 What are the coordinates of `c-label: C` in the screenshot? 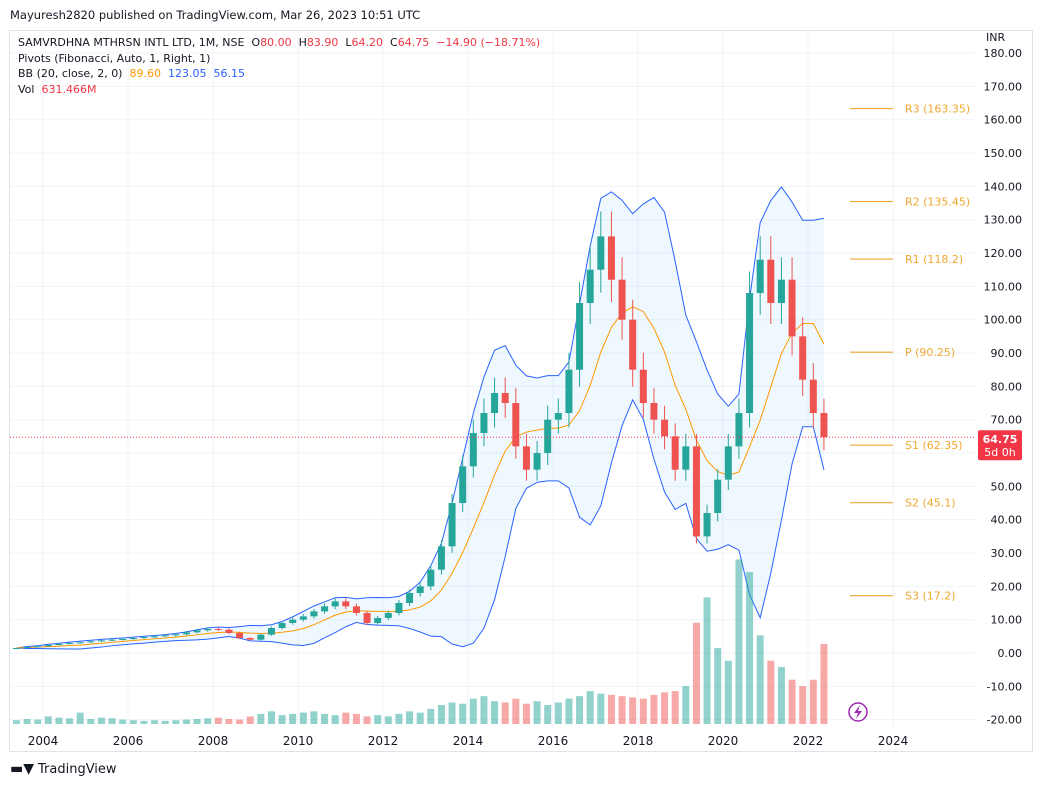 It's located at (394, 42).